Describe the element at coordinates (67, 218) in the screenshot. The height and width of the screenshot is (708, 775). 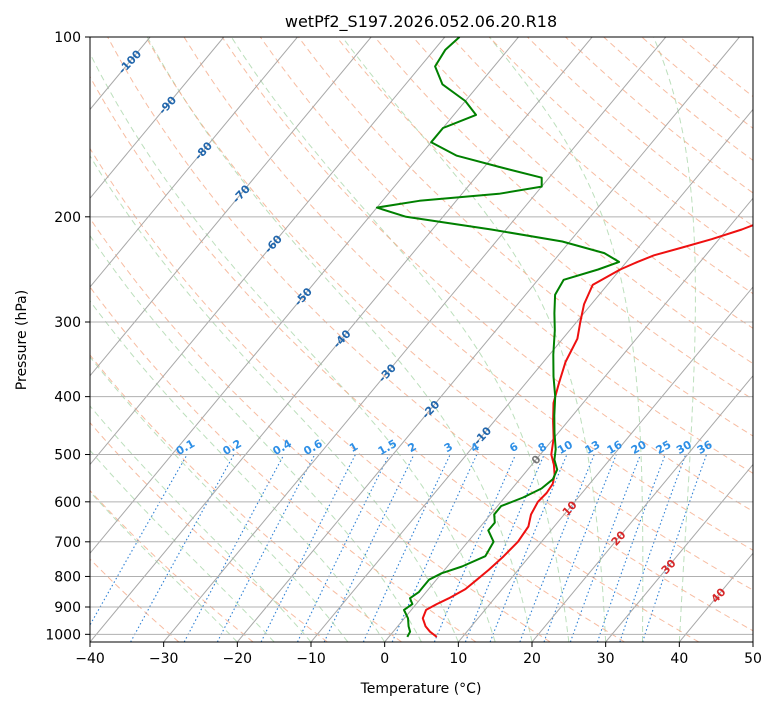
I see `y-tick-label: 200` at that location.